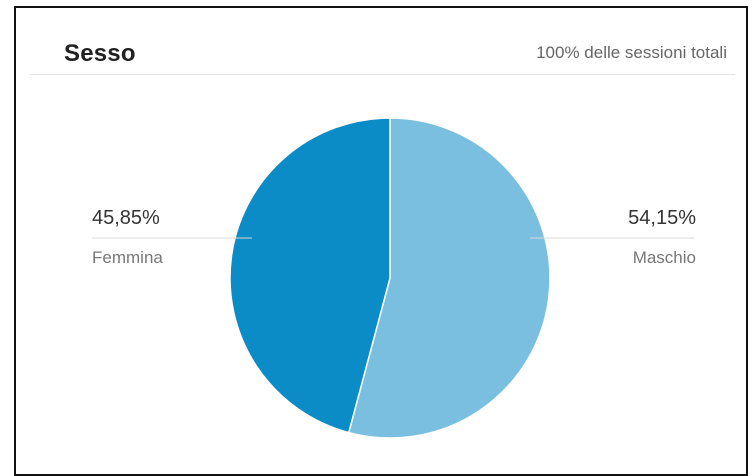 The height and width of the screenshot is (476, 753). Describe the element at coordinates (631, 52) in the screenshot. I see `card-subtitle: 100% delle sessioni totali` at that location.